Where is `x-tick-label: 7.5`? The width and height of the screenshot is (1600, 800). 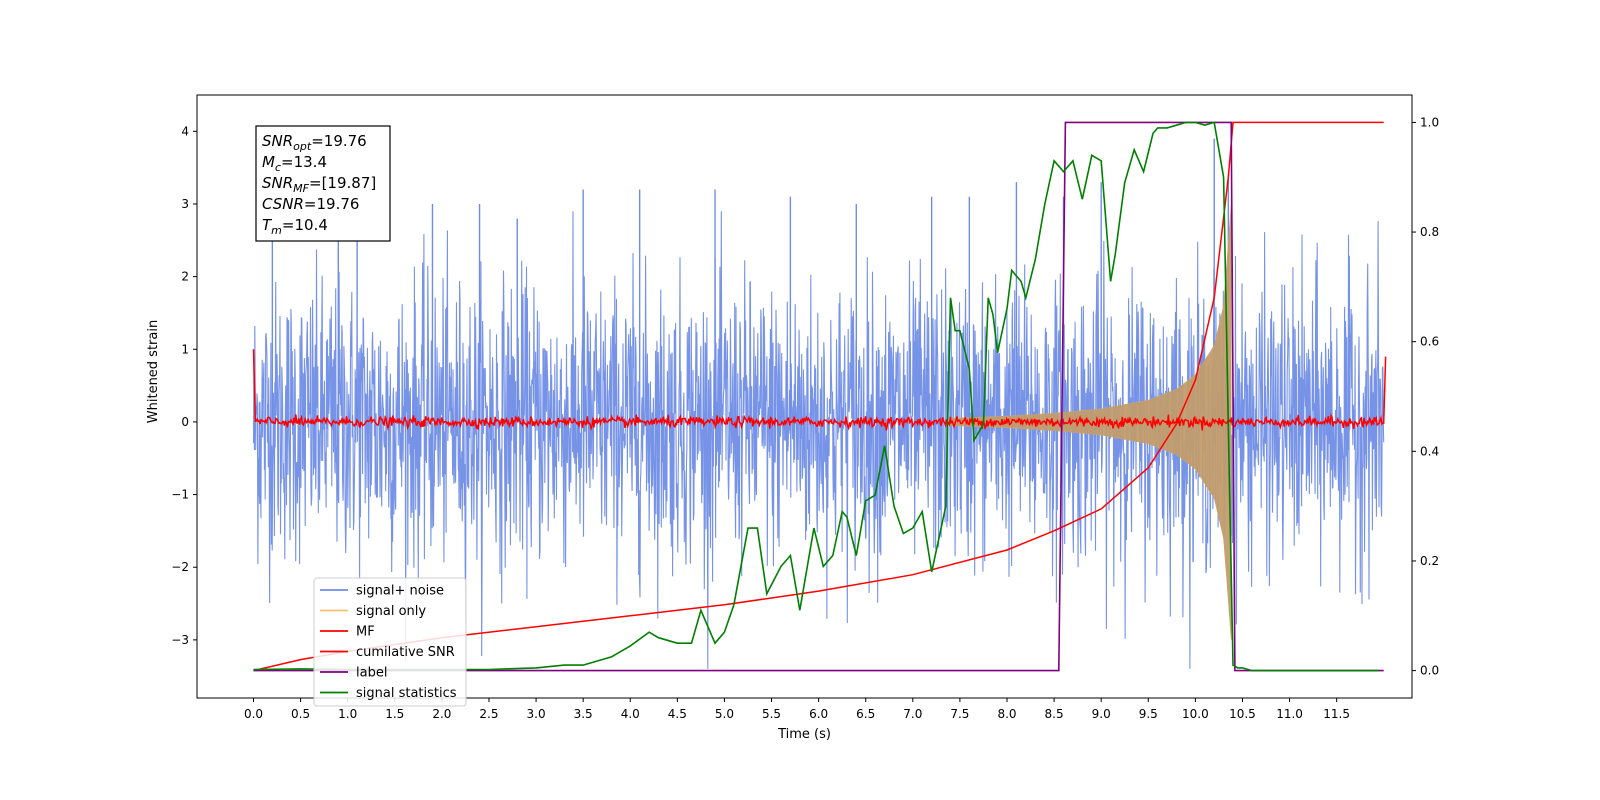
x-tick-label: 7.5 is located at coordinates (959, 714).